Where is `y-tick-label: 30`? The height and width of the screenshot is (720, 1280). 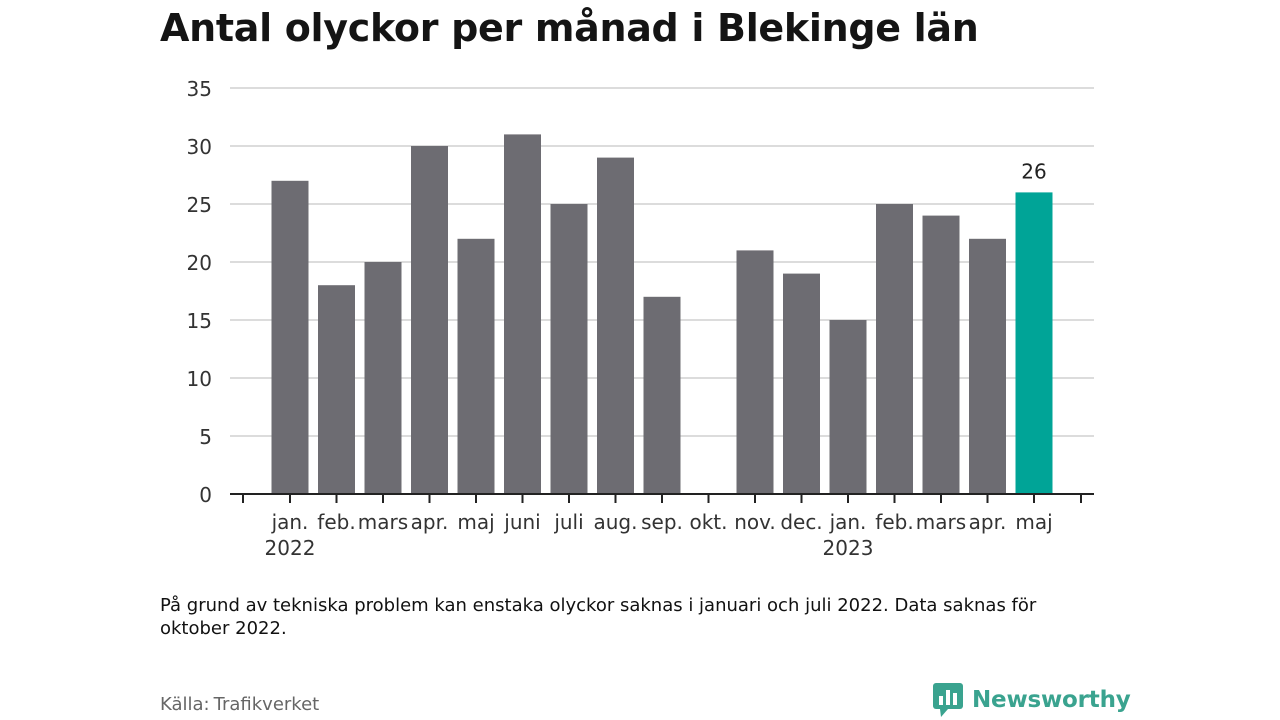
y-tick-label: 30 is located at coordinates (199, 147).